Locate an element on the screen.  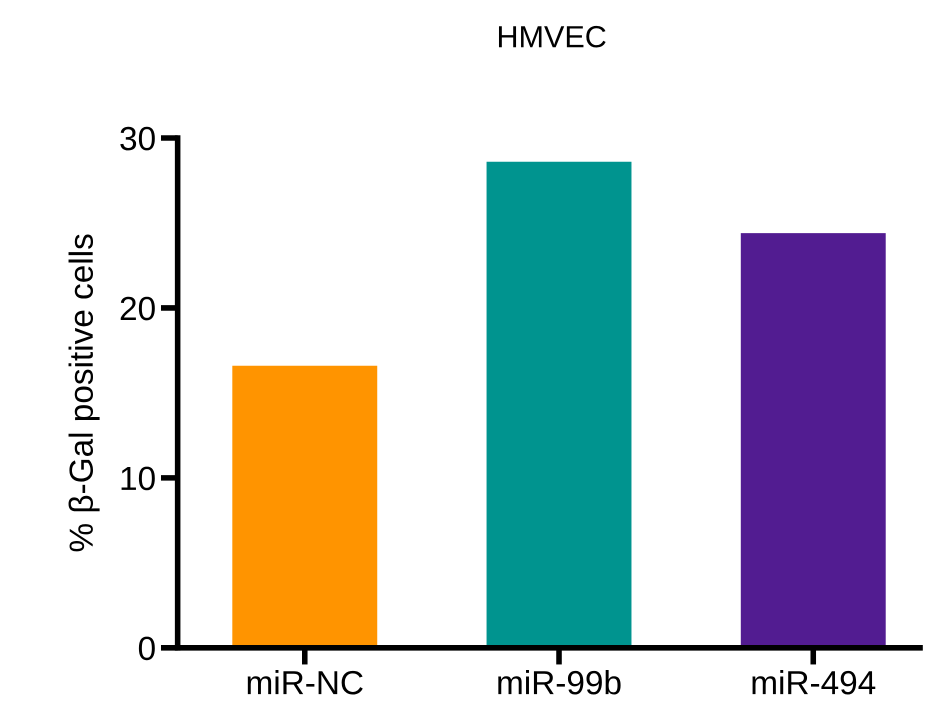
x-tick-label: miR-NC is located at coordinates (305, 682).